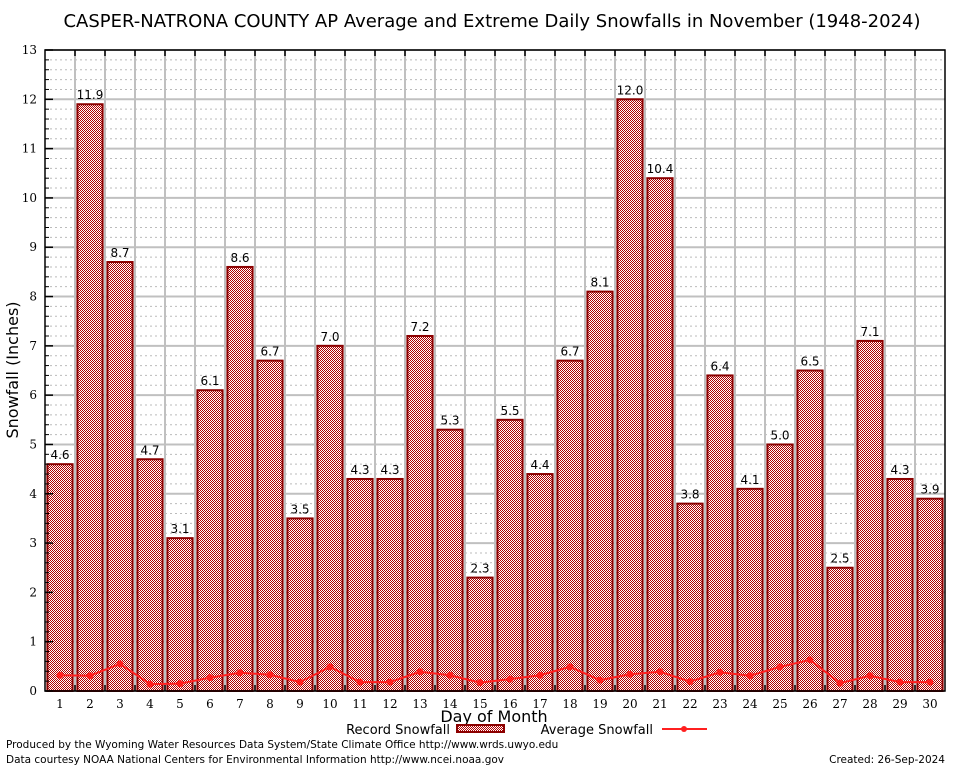 The width and height of the screenshot is (954, 768). What do you see at coordinates (509, 704) in the screenshot?
I see `x-tick-label: 16` at bounding box center [509, 704].